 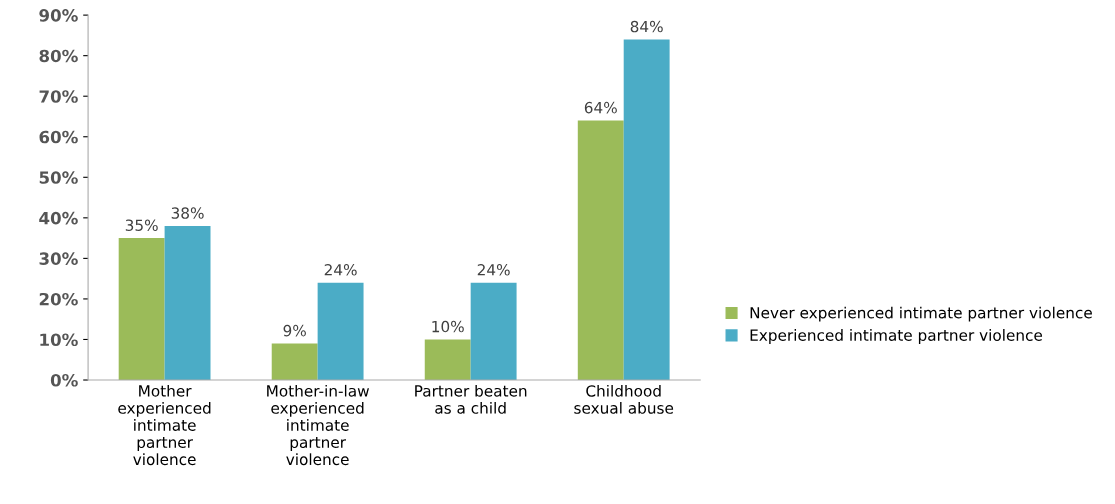 I want to click on y-tick-label: 30%, so click(x=58, y=258).